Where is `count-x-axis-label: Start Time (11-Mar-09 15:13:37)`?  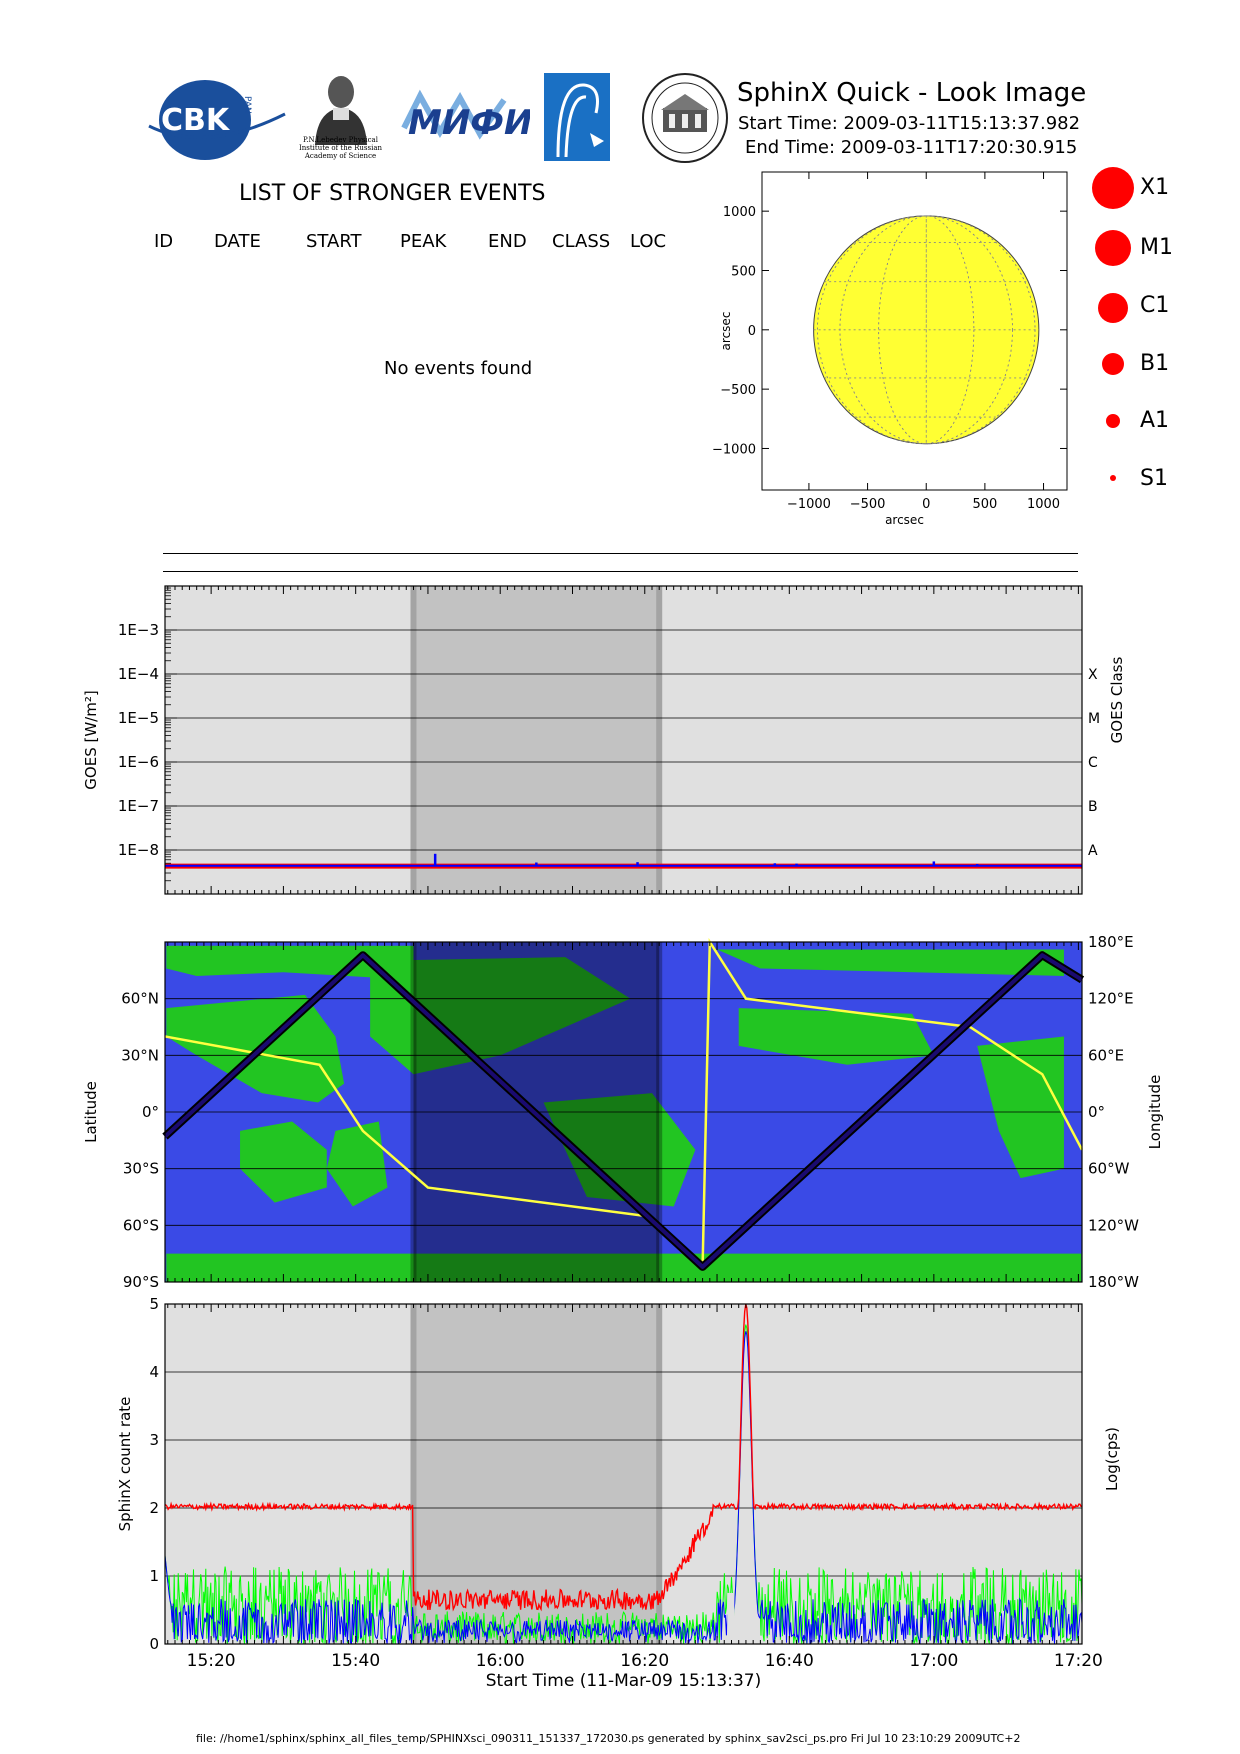
count-x-axis-label: Start Time (11-Mar-09 15:13:37) is located at coordinates (623, 1681).